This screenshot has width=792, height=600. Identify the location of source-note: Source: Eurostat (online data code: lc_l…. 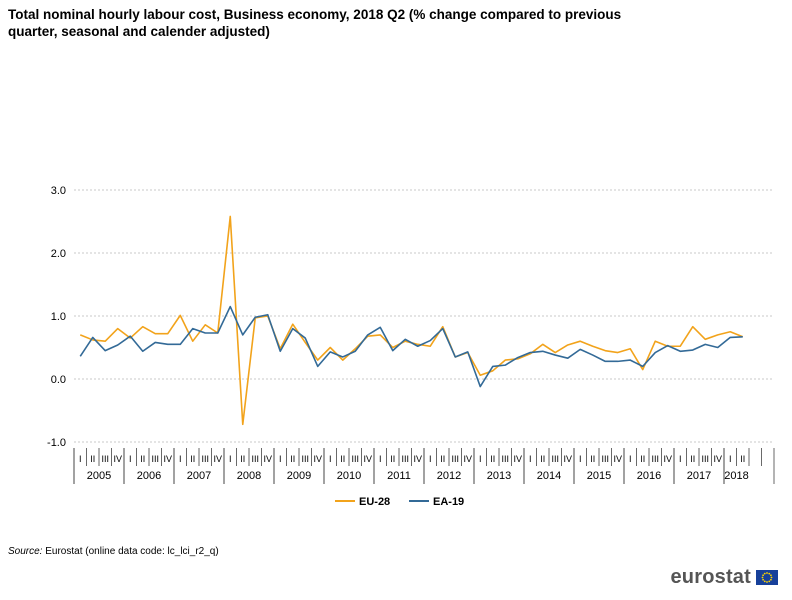
(113, 551).